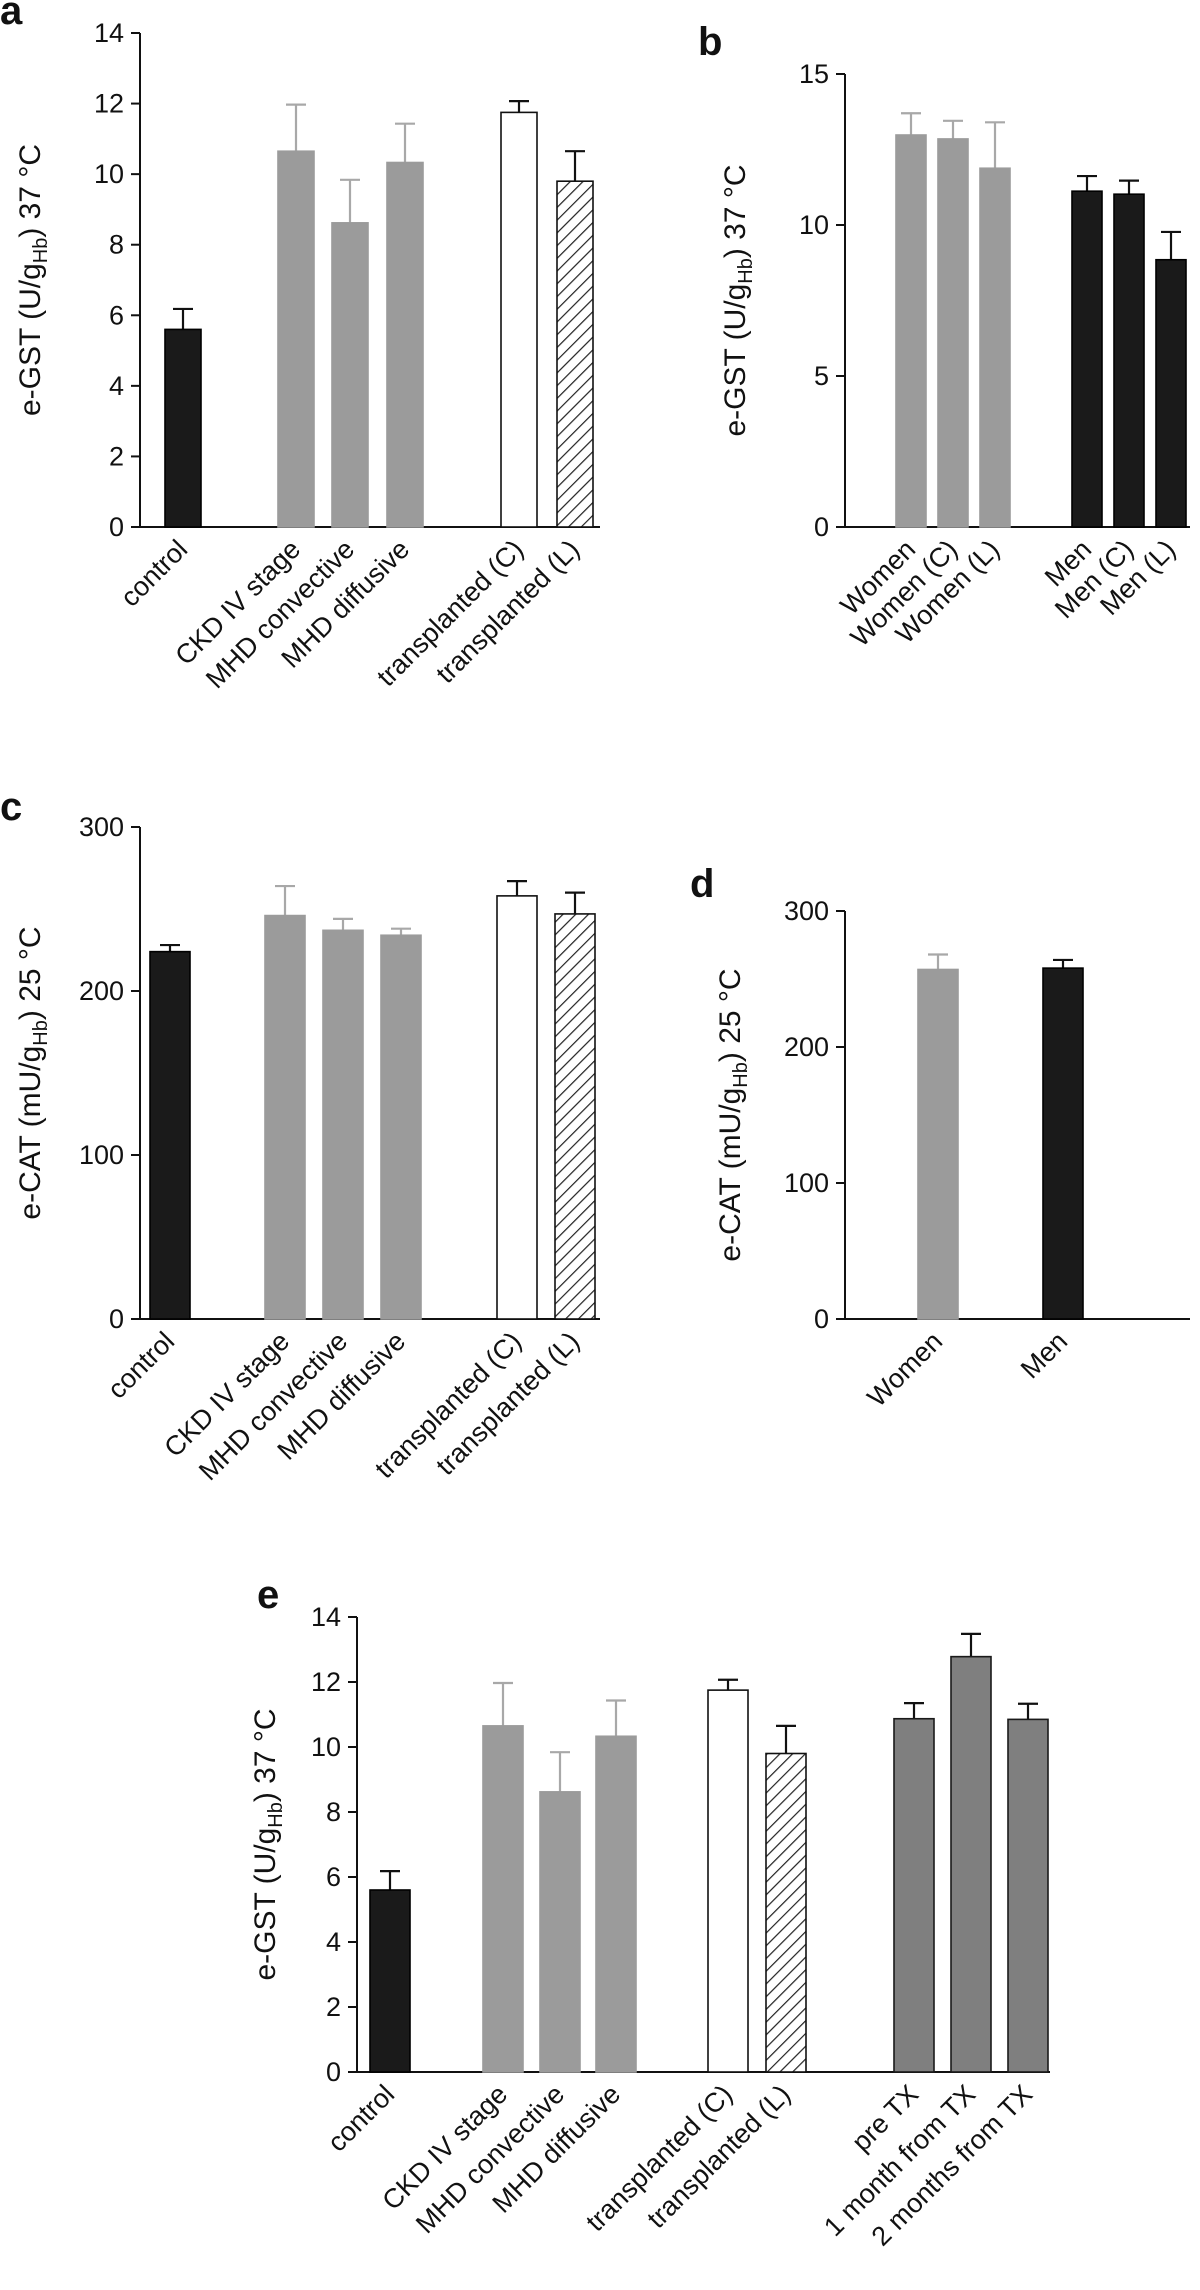 This screenshot has height=2290, width=1200. I want to click on panel-b-y-tick-label: 5, so click(821, 376).